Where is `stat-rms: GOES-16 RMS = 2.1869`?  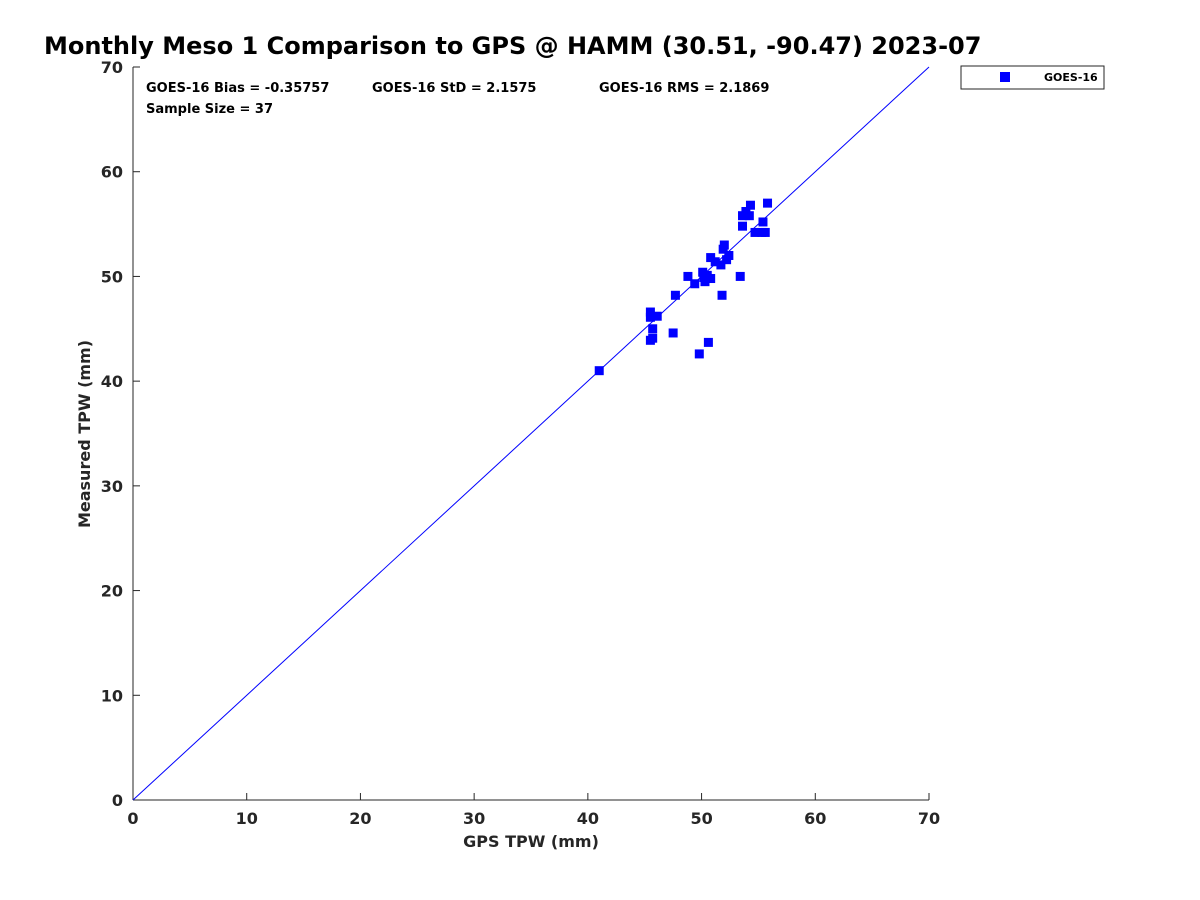 stat-rms: GOES-16 RMS = 2.1869 is located at coordinates (684, 88).